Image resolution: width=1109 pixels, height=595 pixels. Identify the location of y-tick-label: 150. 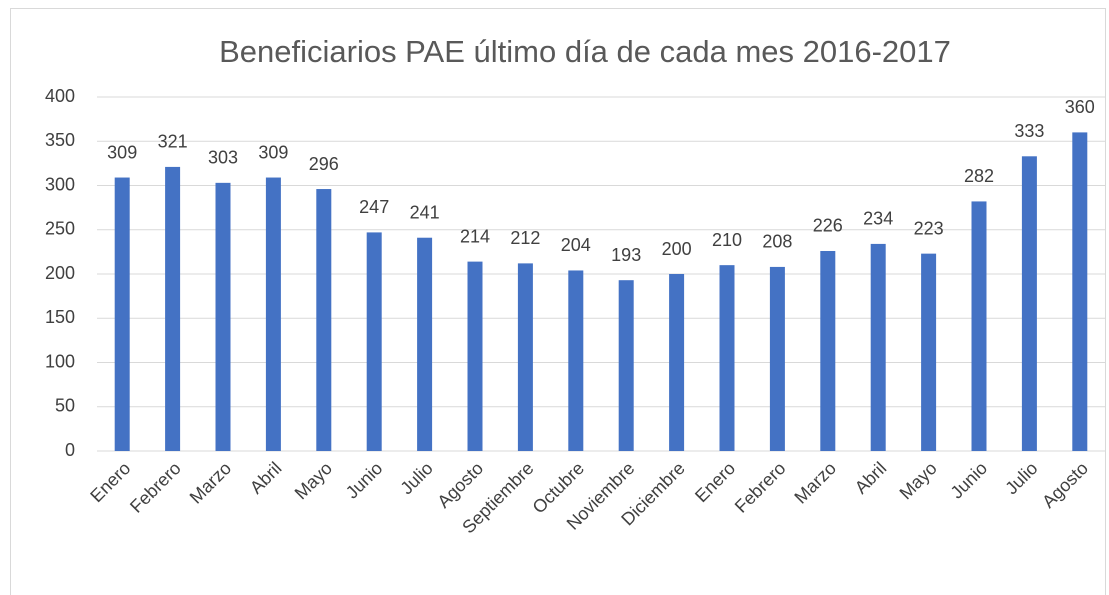
(60, 317).